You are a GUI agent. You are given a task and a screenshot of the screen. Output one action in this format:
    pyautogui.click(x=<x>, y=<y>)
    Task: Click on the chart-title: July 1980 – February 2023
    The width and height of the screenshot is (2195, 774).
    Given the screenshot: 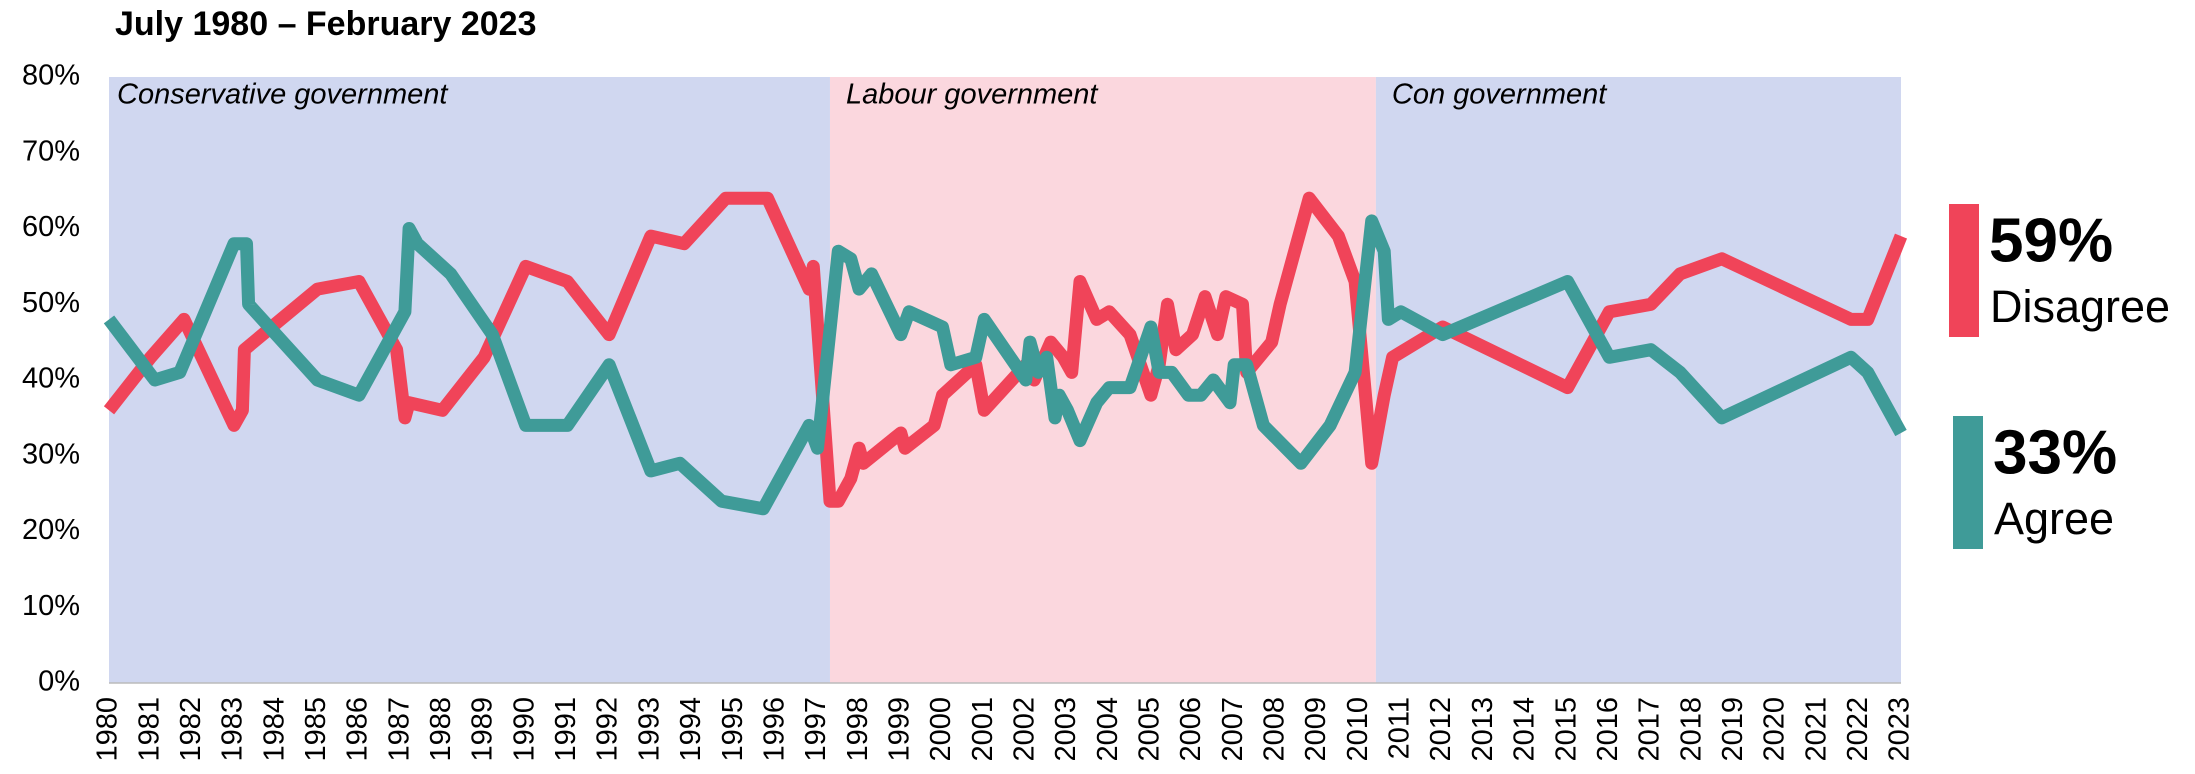 What is the action you would take?
    pyautogui.click(x=326, y=24)
    